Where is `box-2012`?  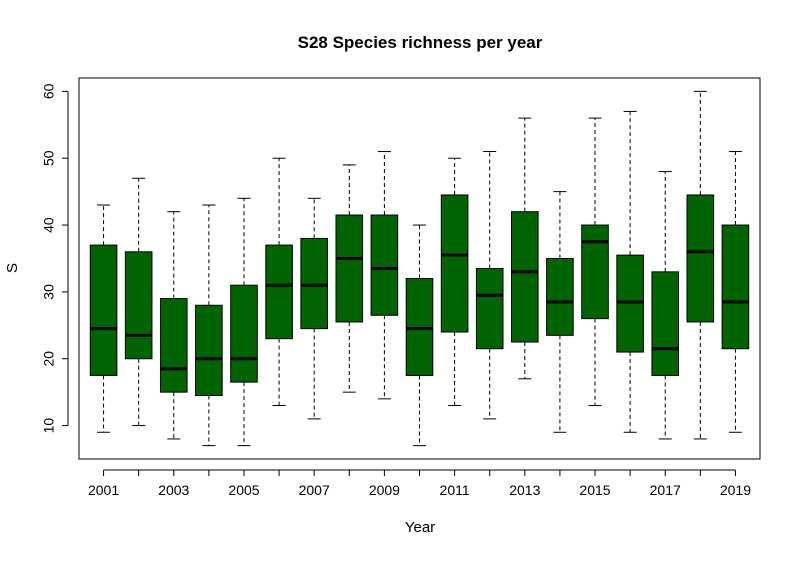 box-2012 is located at coordinates (489, 285).